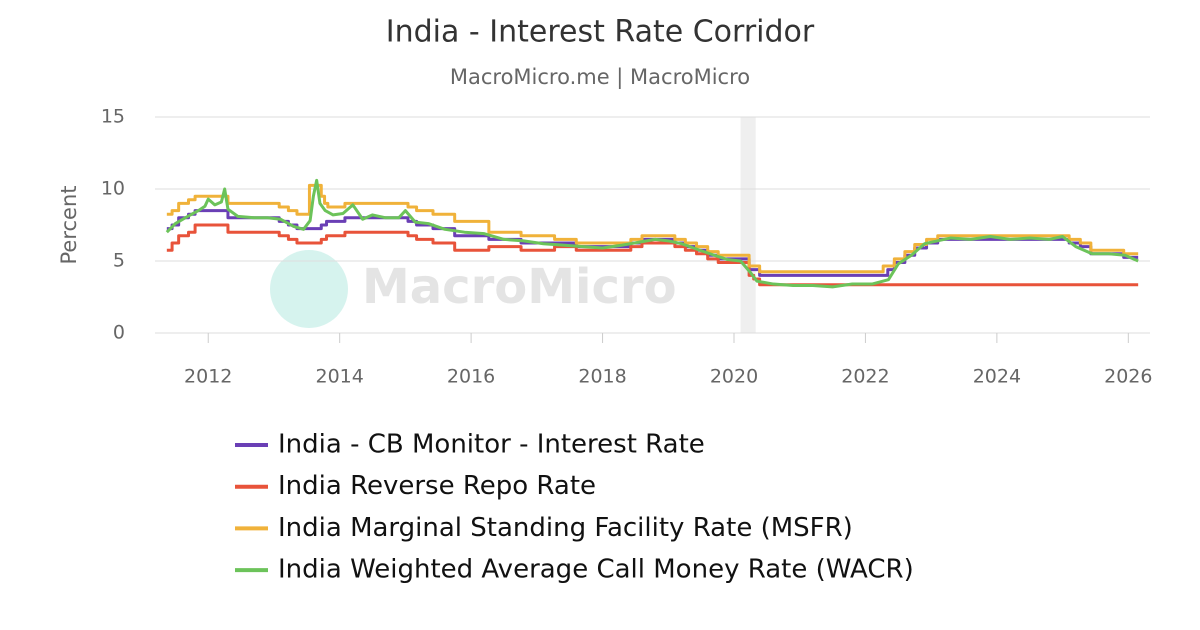 The width and height of the screenshot is (1200, 630). I want to click on x-tick-label: 2018, so click(602, 377).